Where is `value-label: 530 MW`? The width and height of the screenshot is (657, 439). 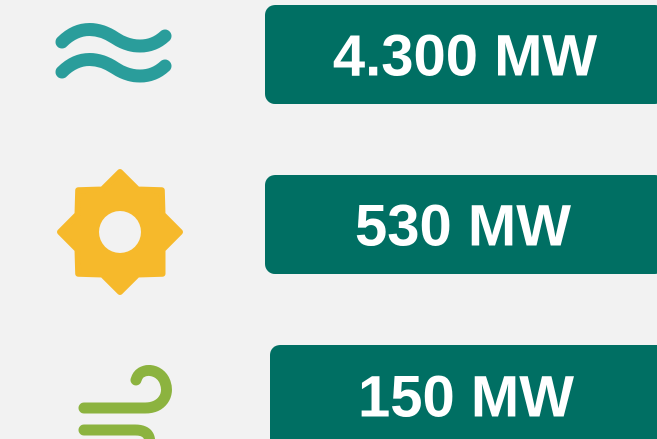 value-label: 530 MW is located at coordinates (463, 226).